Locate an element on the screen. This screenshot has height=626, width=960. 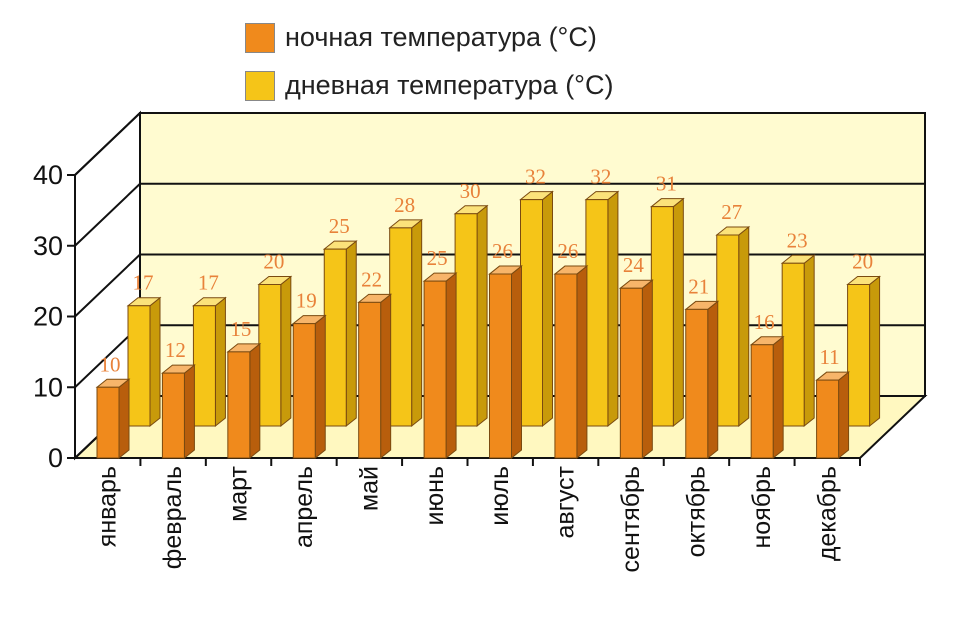
x-tick-label-3: апрель is located at coordinates (304, 507).